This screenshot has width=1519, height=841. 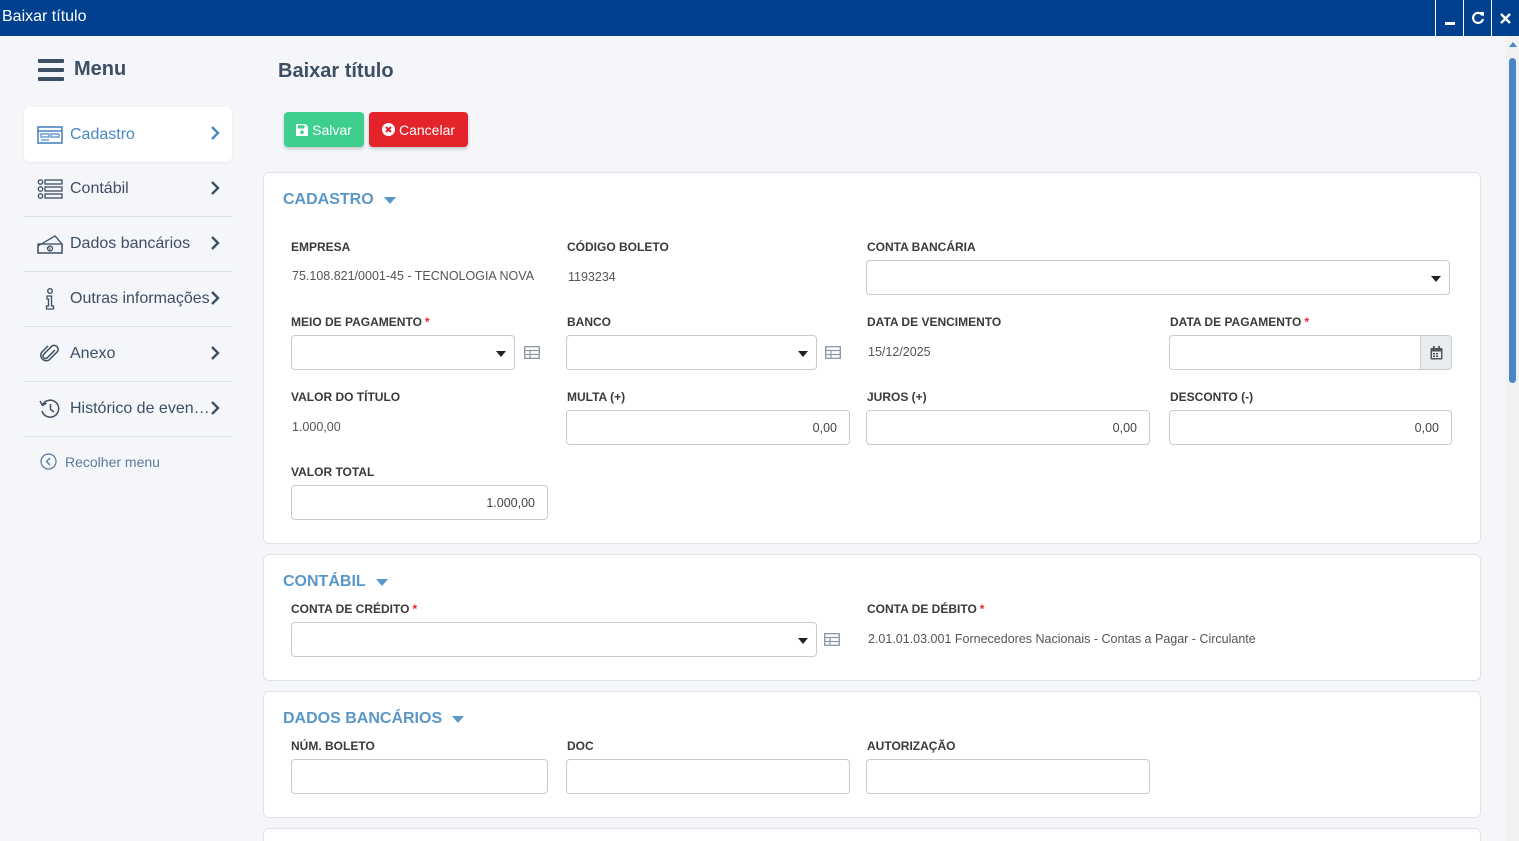 I want to click on meio-pagamento-select, so click(x=403, y=352).